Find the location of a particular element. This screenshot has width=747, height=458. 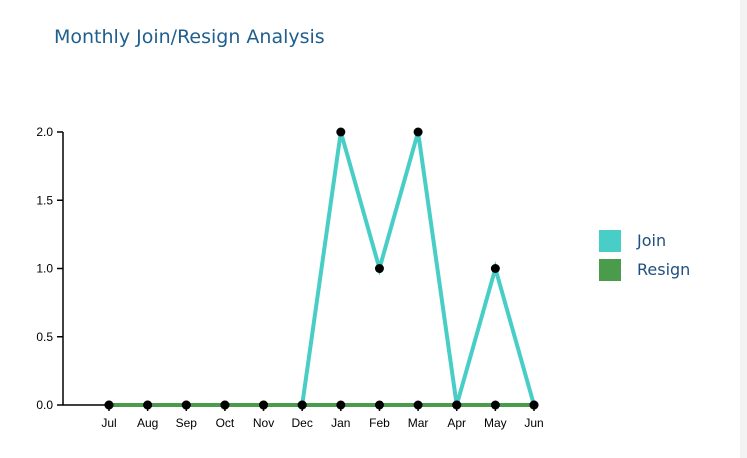

x-tick-label: Jul is located at coordinates (108, 423).